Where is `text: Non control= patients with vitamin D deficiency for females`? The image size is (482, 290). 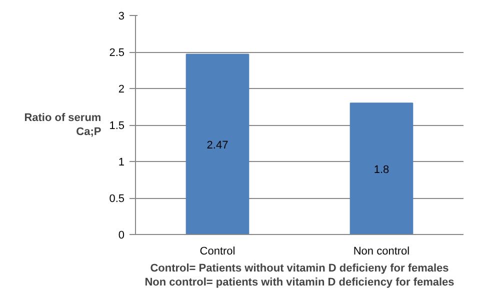 text: Non control= patients with vitamin D deficiency for females is located at coordinates (299, 282).